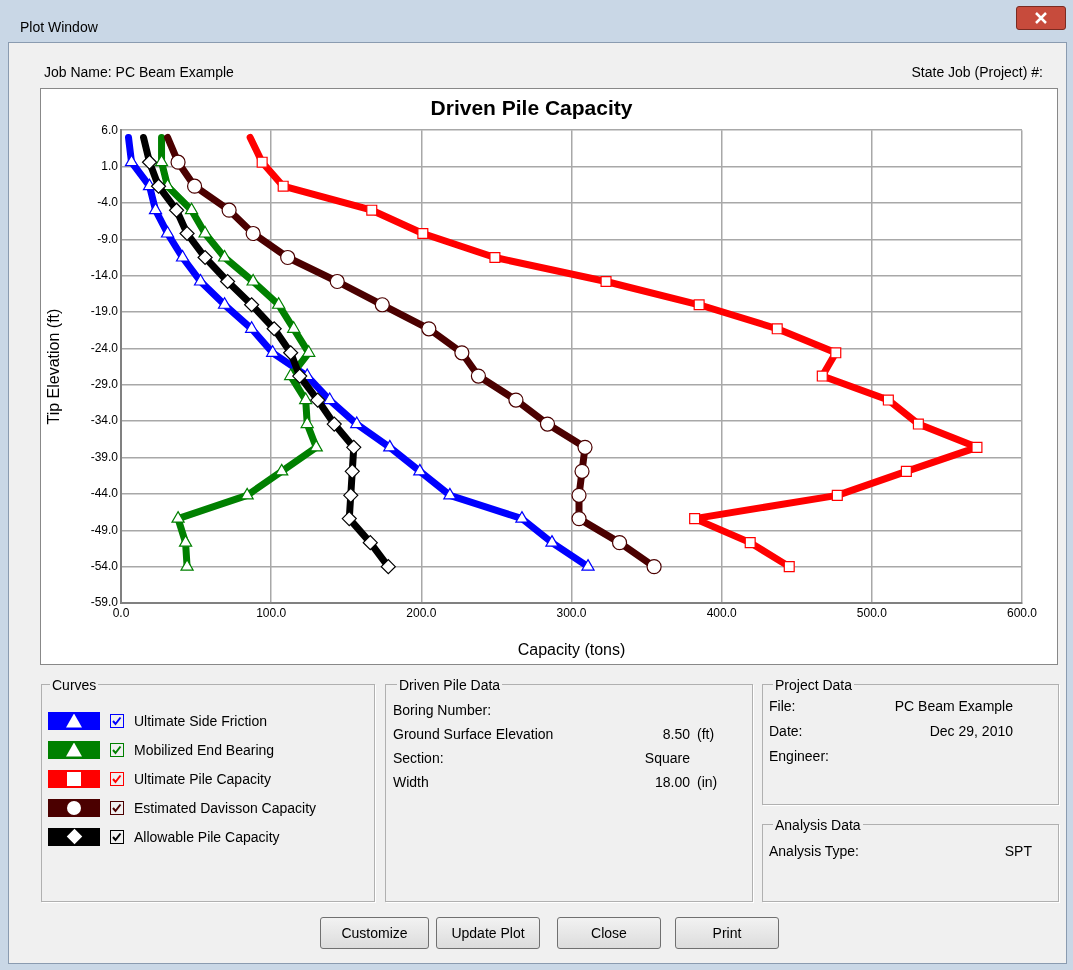 This screenshot has height=970, width=1073. What do you see at coordinates (609, 933) in the screenshot?
I see `text: Close` at bounding box center [609, 933].